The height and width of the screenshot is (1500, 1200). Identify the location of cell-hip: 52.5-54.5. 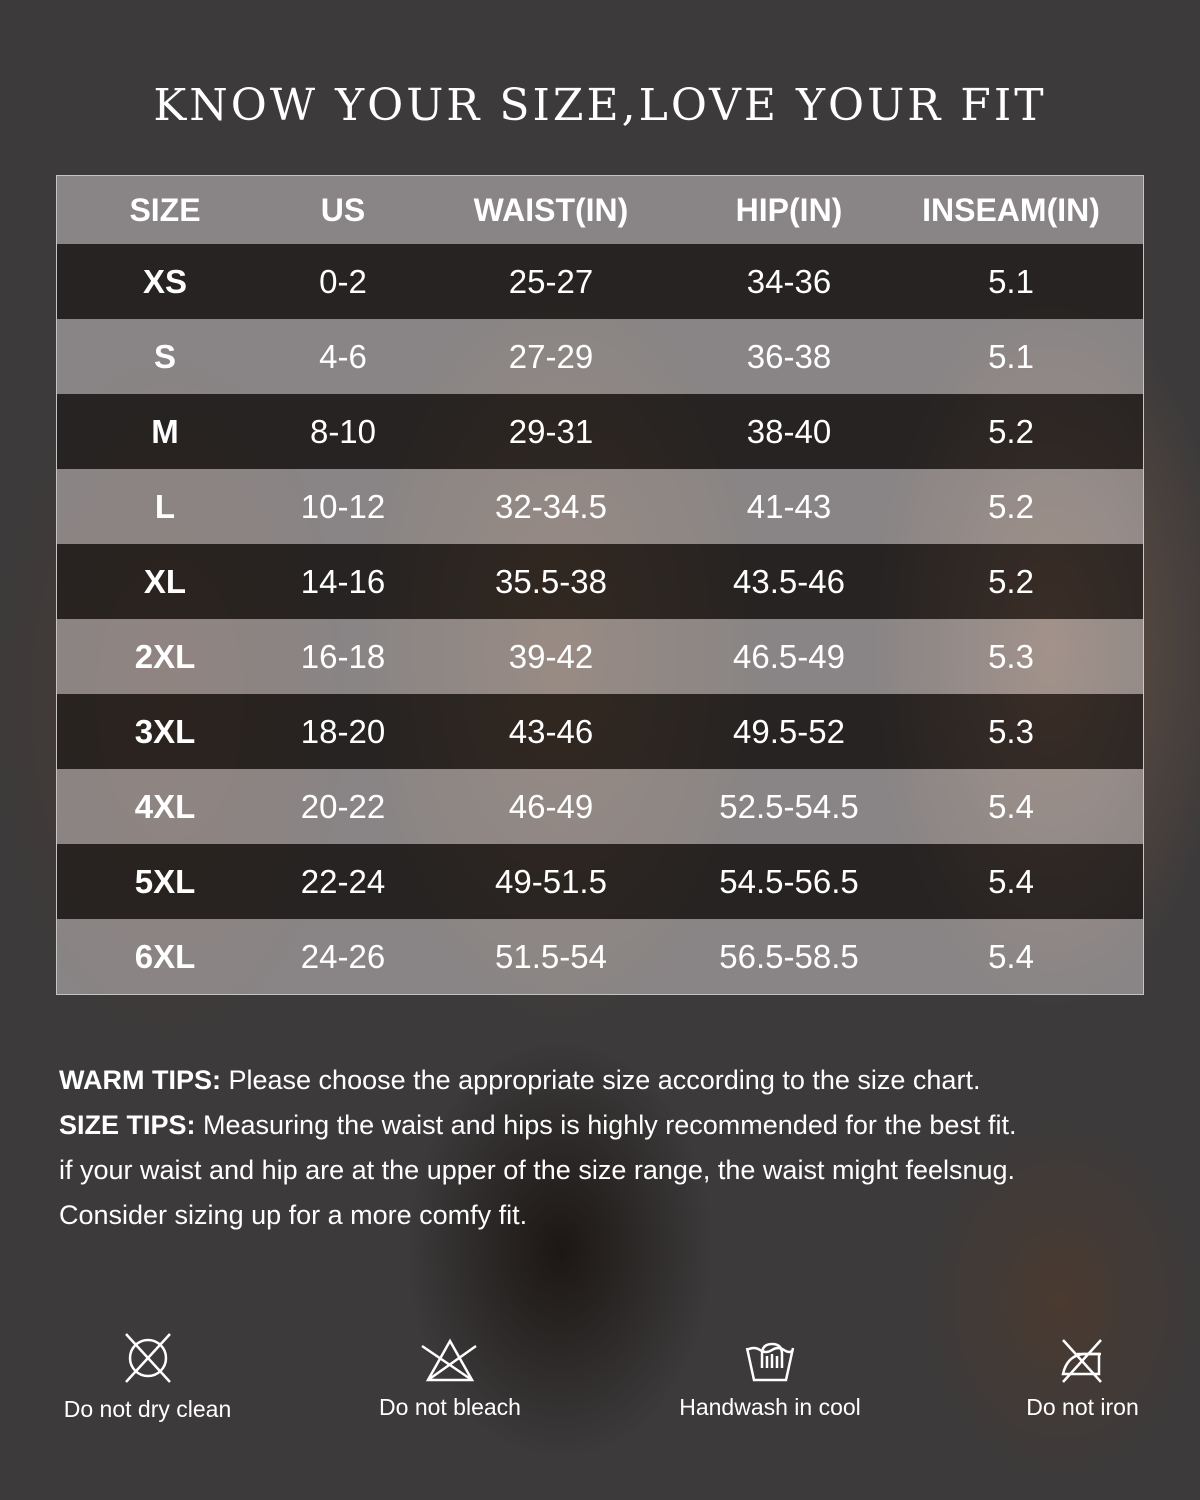
(789, 806).